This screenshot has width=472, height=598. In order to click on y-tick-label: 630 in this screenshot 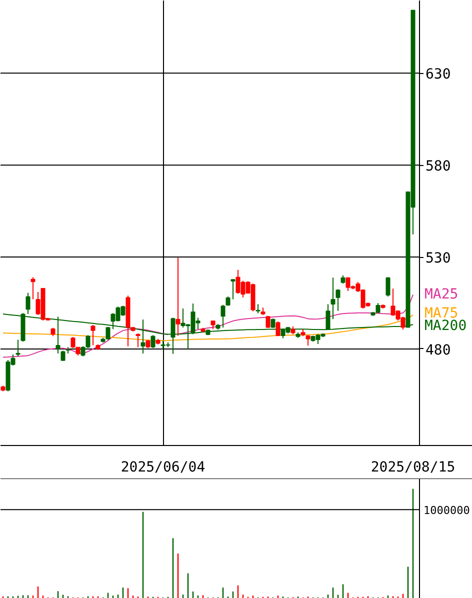, I will do `click(438, 74)`.